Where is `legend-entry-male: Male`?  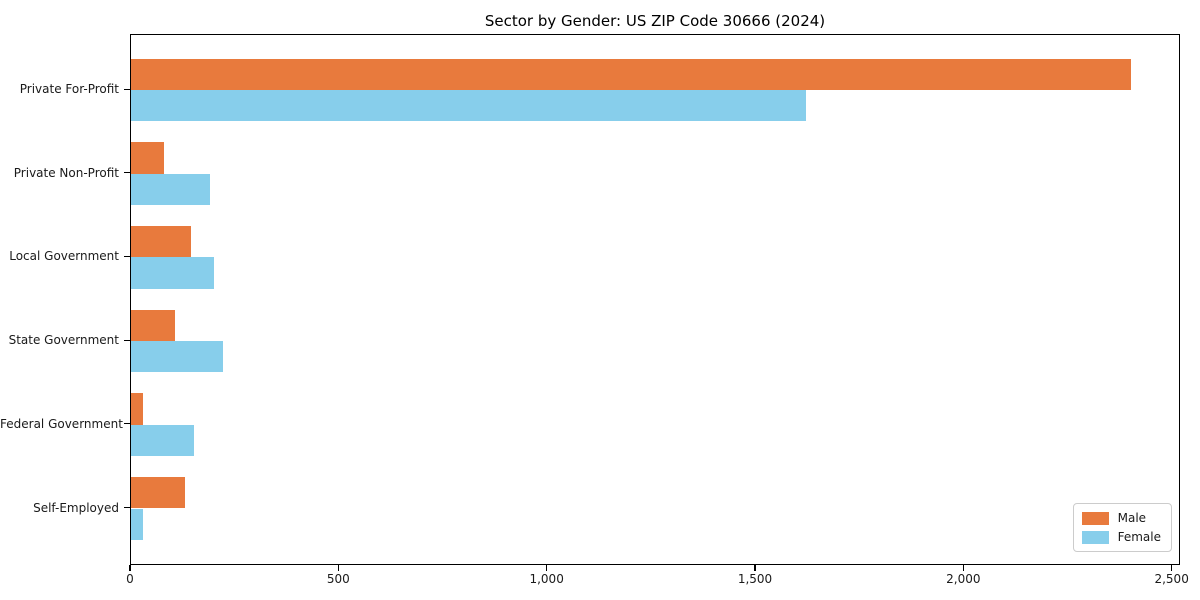
legend-entry-male: Male is located at coordinates (1121, 518).